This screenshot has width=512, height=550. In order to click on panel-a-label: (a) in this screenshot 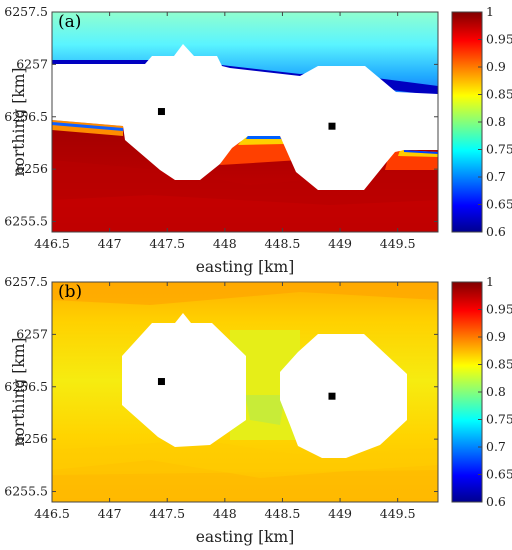, I will do `click(69, 22)`.